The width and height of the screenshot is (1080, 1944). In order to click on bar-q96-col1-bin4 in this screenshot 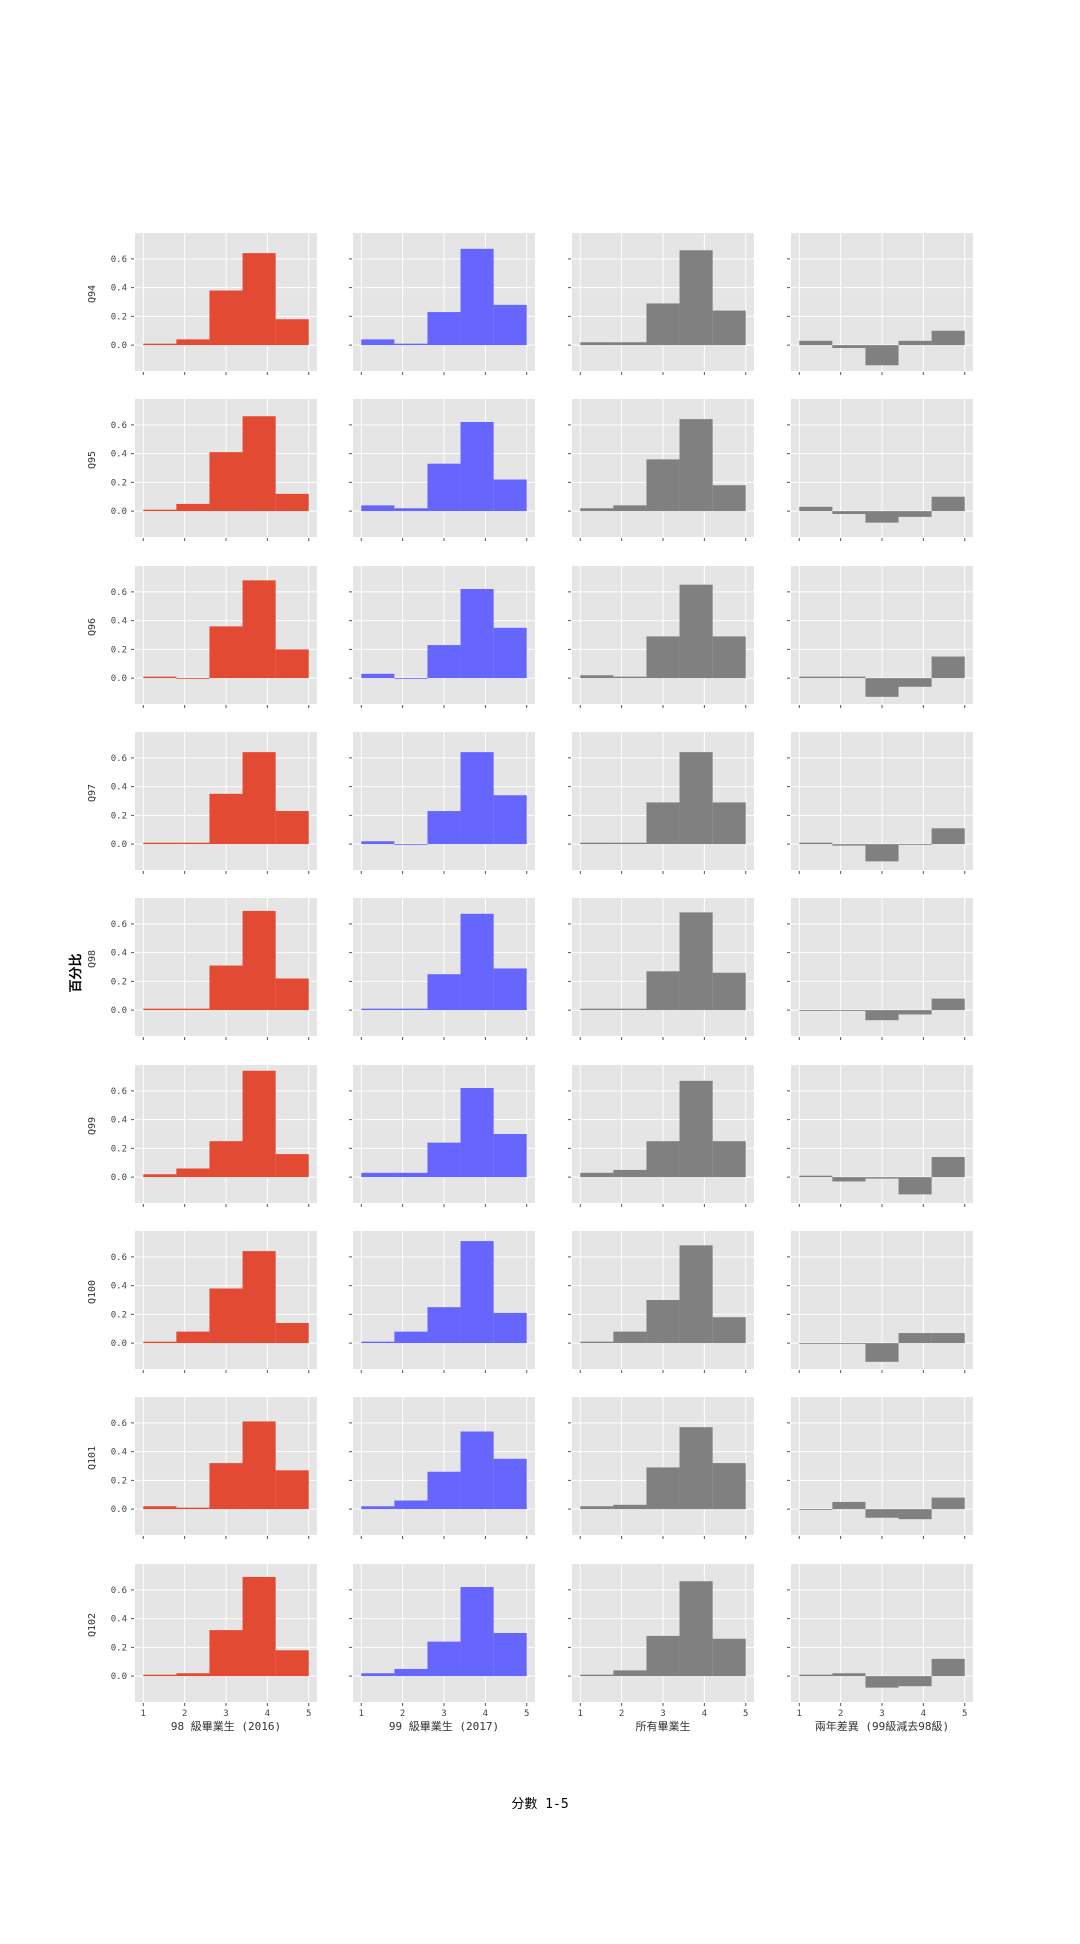, I will do `click(259, 629)`.